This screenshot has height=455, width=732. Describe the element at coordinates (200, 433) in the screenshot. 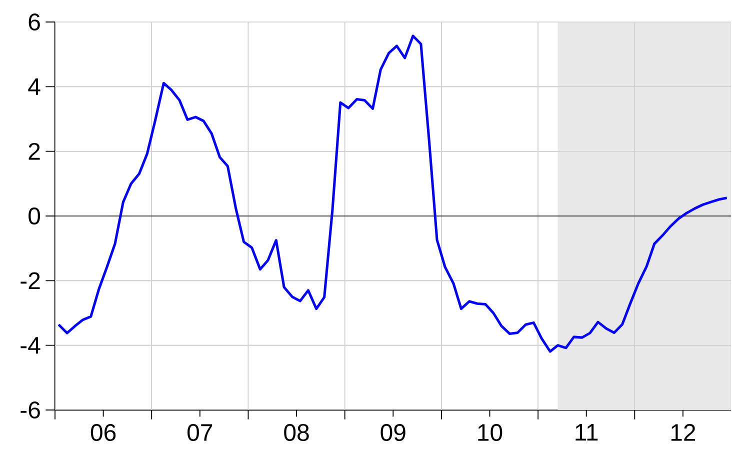

I see `x-tick-label: 07` at that location.